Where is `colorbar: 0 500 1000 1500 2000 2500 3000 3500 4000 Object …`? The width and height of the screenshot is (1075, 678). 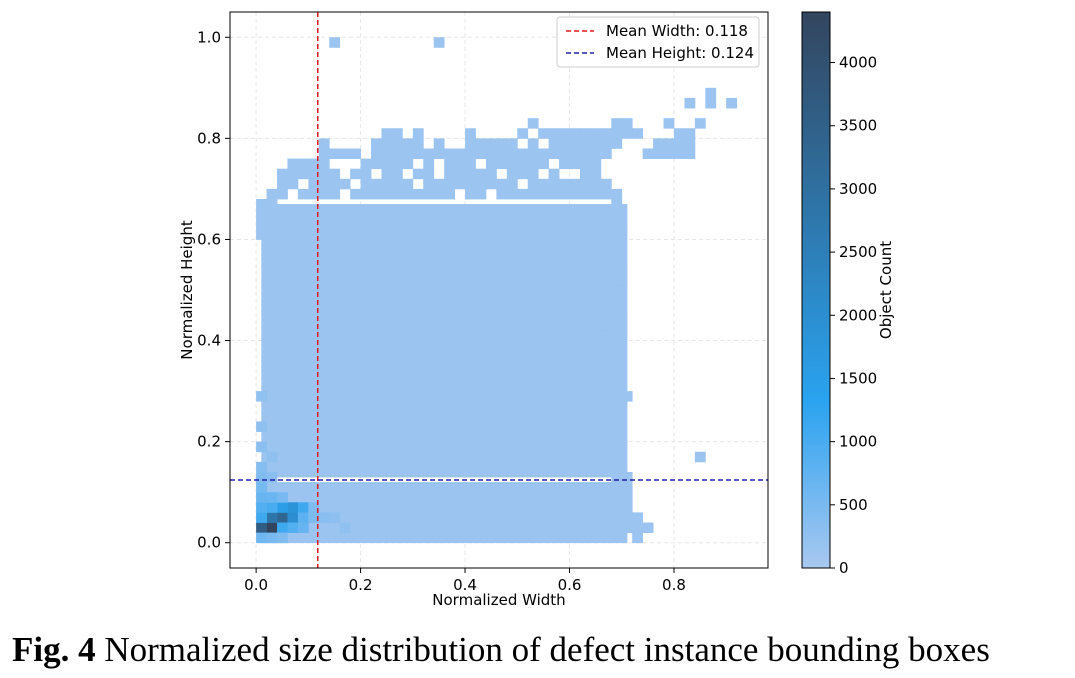
colorbar: 0 500 1000 1500 2000 2500 3000 3500 4000 Object … is located at coordinates (848, 294).